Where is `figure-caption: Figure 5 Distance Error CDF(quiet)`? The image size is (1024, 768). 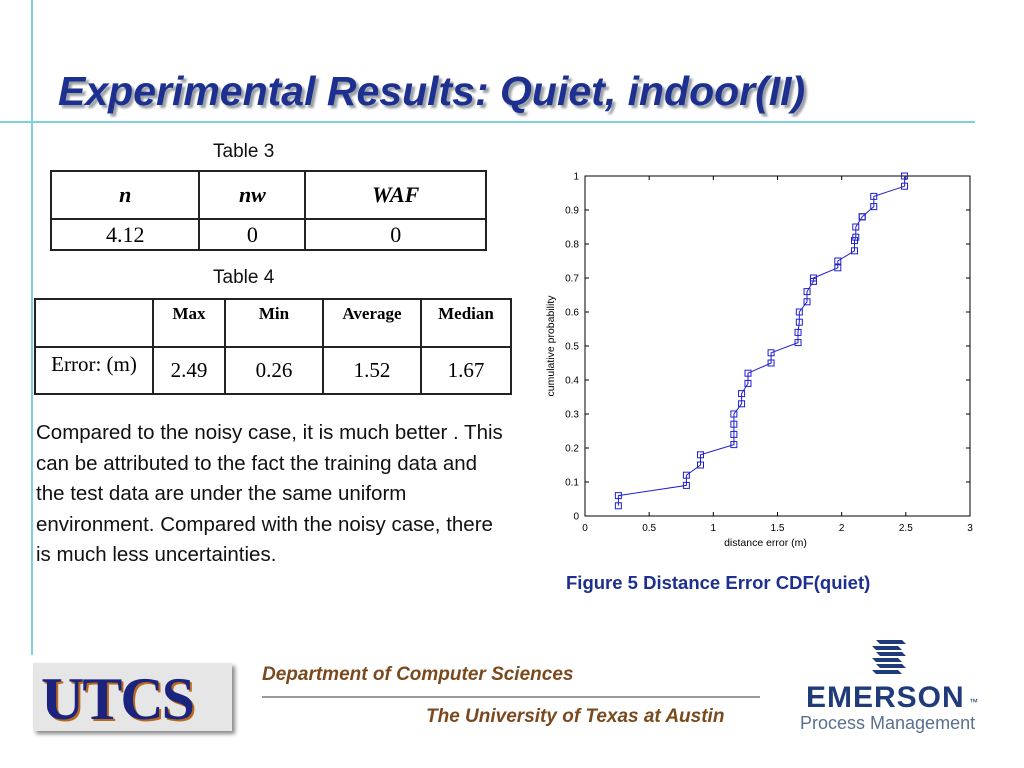 figure-caption: Figure 5 Distance Error CDF(quiet) is located at coordinates (718, 582).